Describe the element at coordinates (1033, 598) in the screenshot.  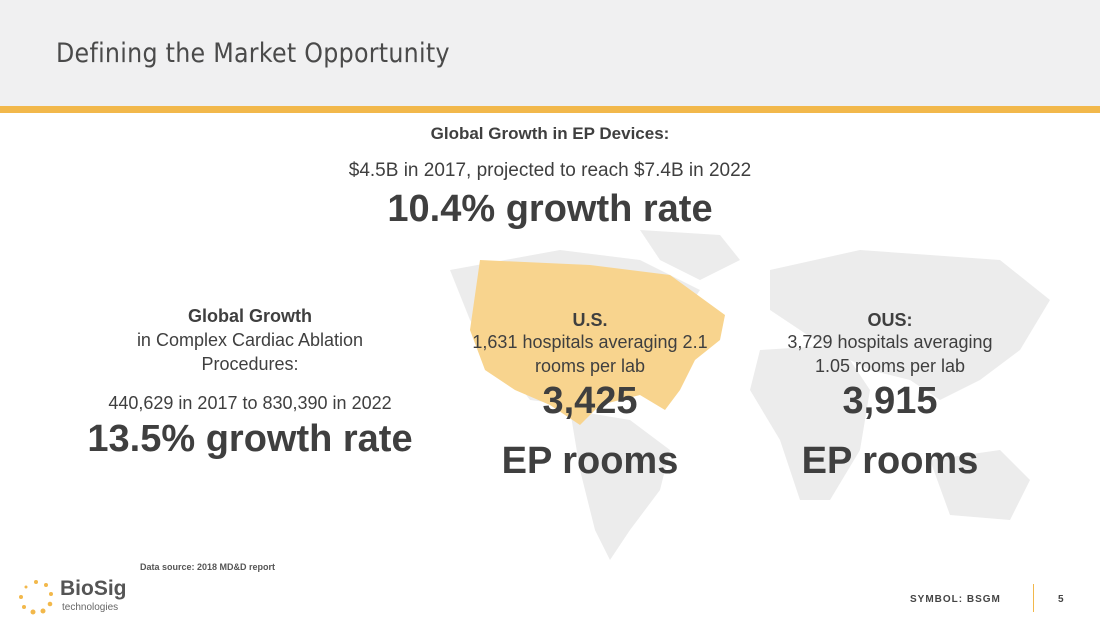
I see `footer-divider` at that location.